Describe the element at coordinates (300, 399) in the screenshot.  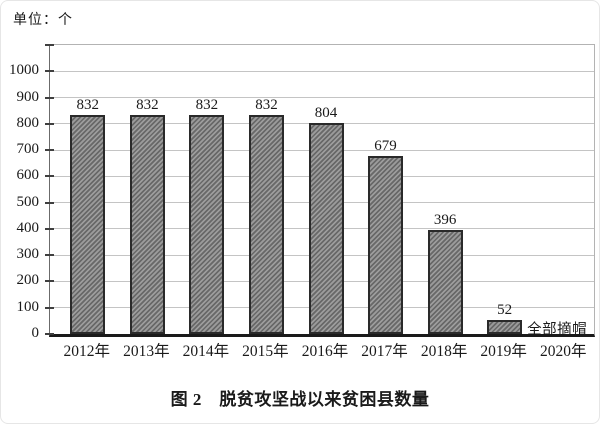
I see `chart-title: 图 2 脱贫攻坚战以来贫困县数量` at that location.